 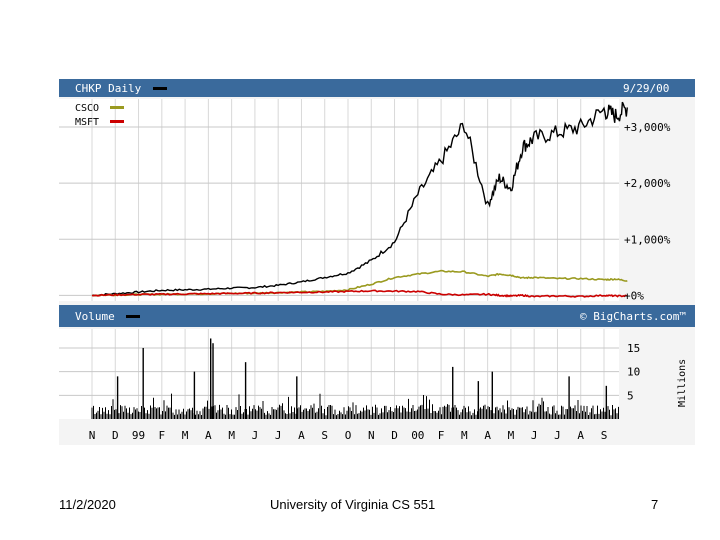 What do you see at coordinates (634, 295) in the screenshot?
I see `price-y-tick-label: +0%` at bounding box center [634, 295].